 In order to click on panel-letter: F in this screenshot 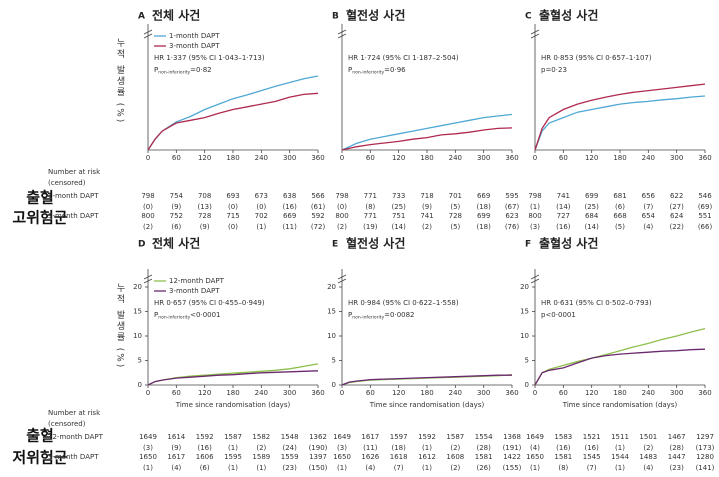, I will do `click(528, 245)`.